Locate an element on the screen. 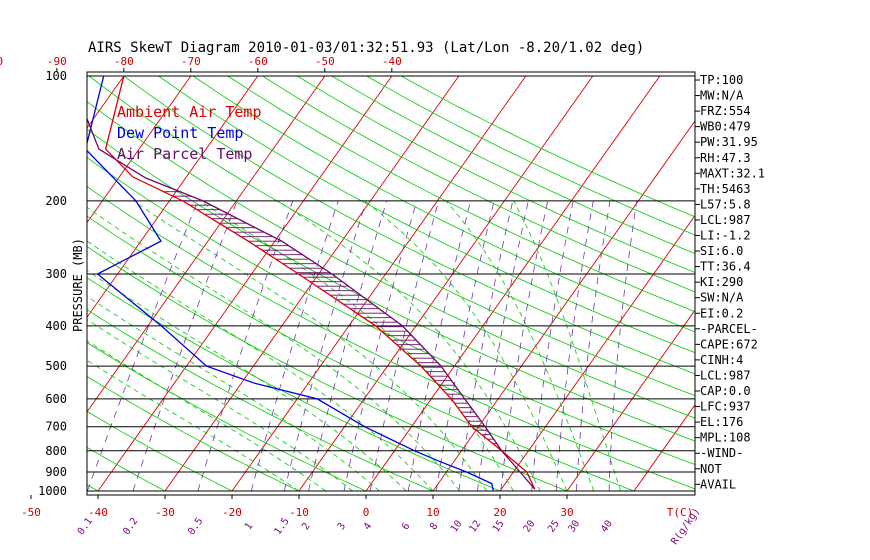  mixing-ratio-label: 10 is located at coordinates (457, 526).